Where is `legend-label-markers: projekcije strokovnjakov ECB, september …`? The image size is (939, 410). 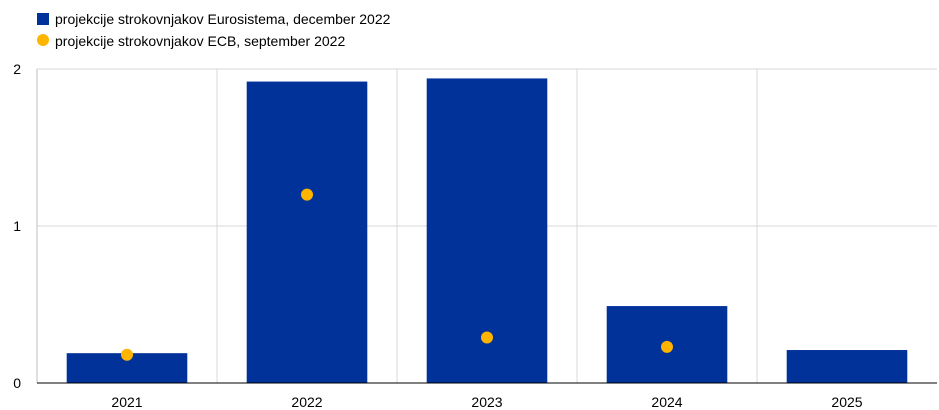
legend-label-markers: projekcije strokovnjakov ECB, september … is located at coordinates (200, 41).